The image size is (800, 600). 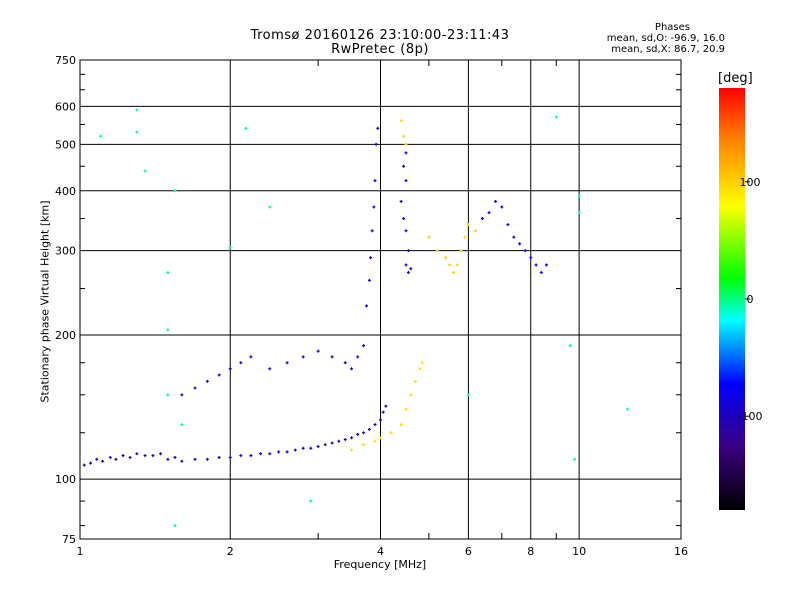 I want to click on y-tick-label: 600, so click(x=65, y=106).